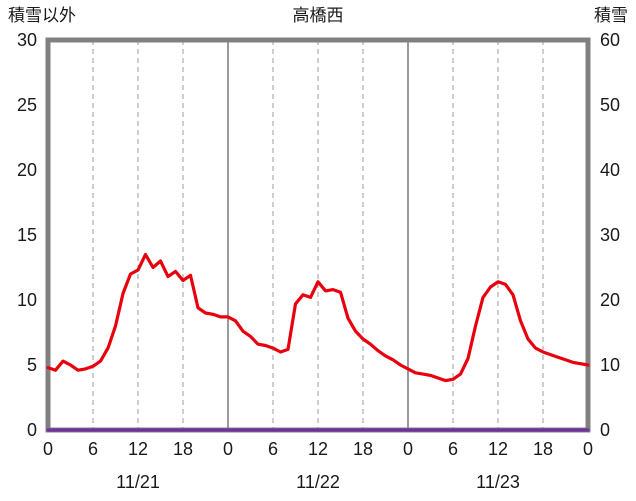 The width and height of the screenshot is (636, 501). Describe the element at coordinates (605, 430) in the screenshot. I see `right-axis-tick-label: 0` at that location.